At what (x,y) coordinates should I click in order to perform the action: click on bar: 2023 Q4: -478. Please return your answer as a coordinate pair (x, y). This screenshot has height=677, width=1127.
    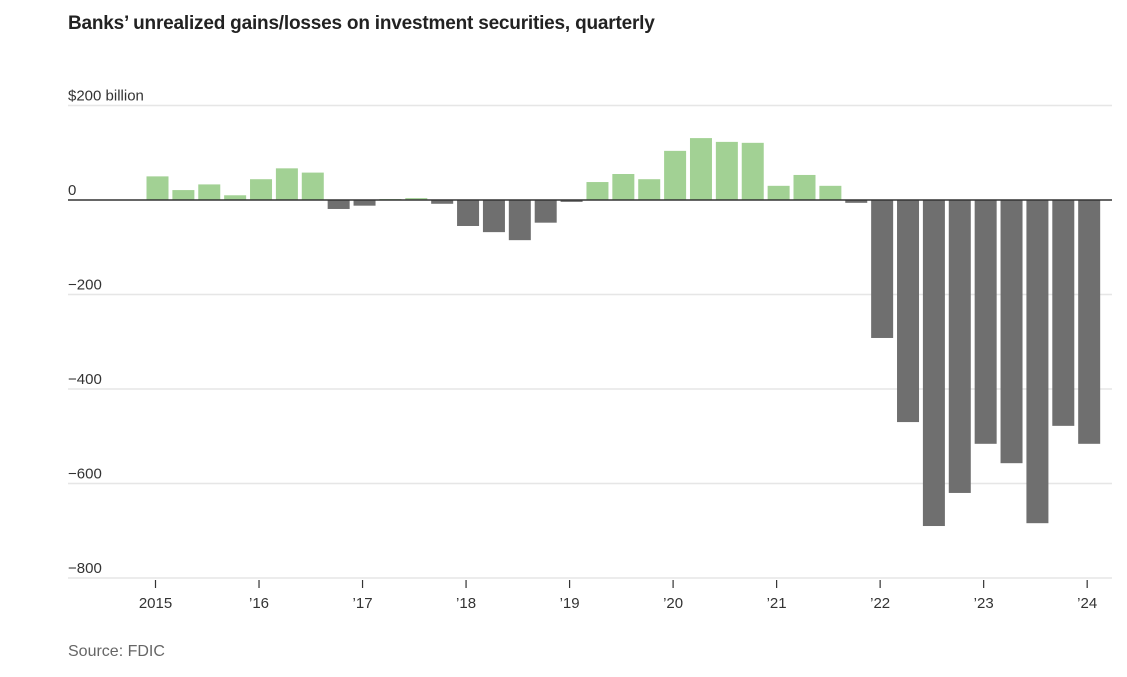
    Looking at the image, I should click on (1063, 313).